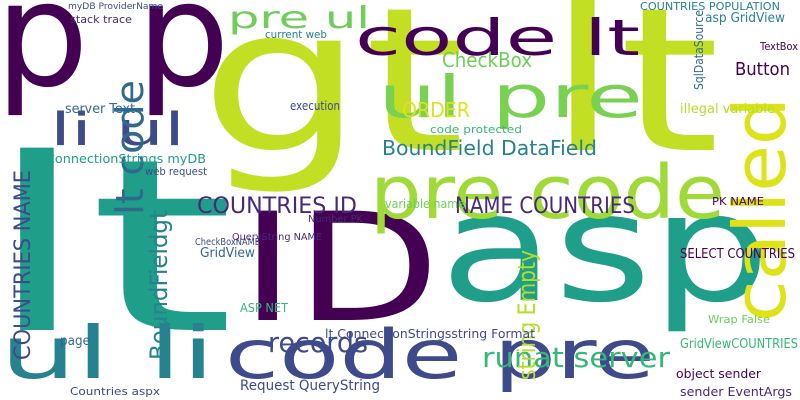  I want to click on word: GridViewCOUNTRIES, so click(739, 344).